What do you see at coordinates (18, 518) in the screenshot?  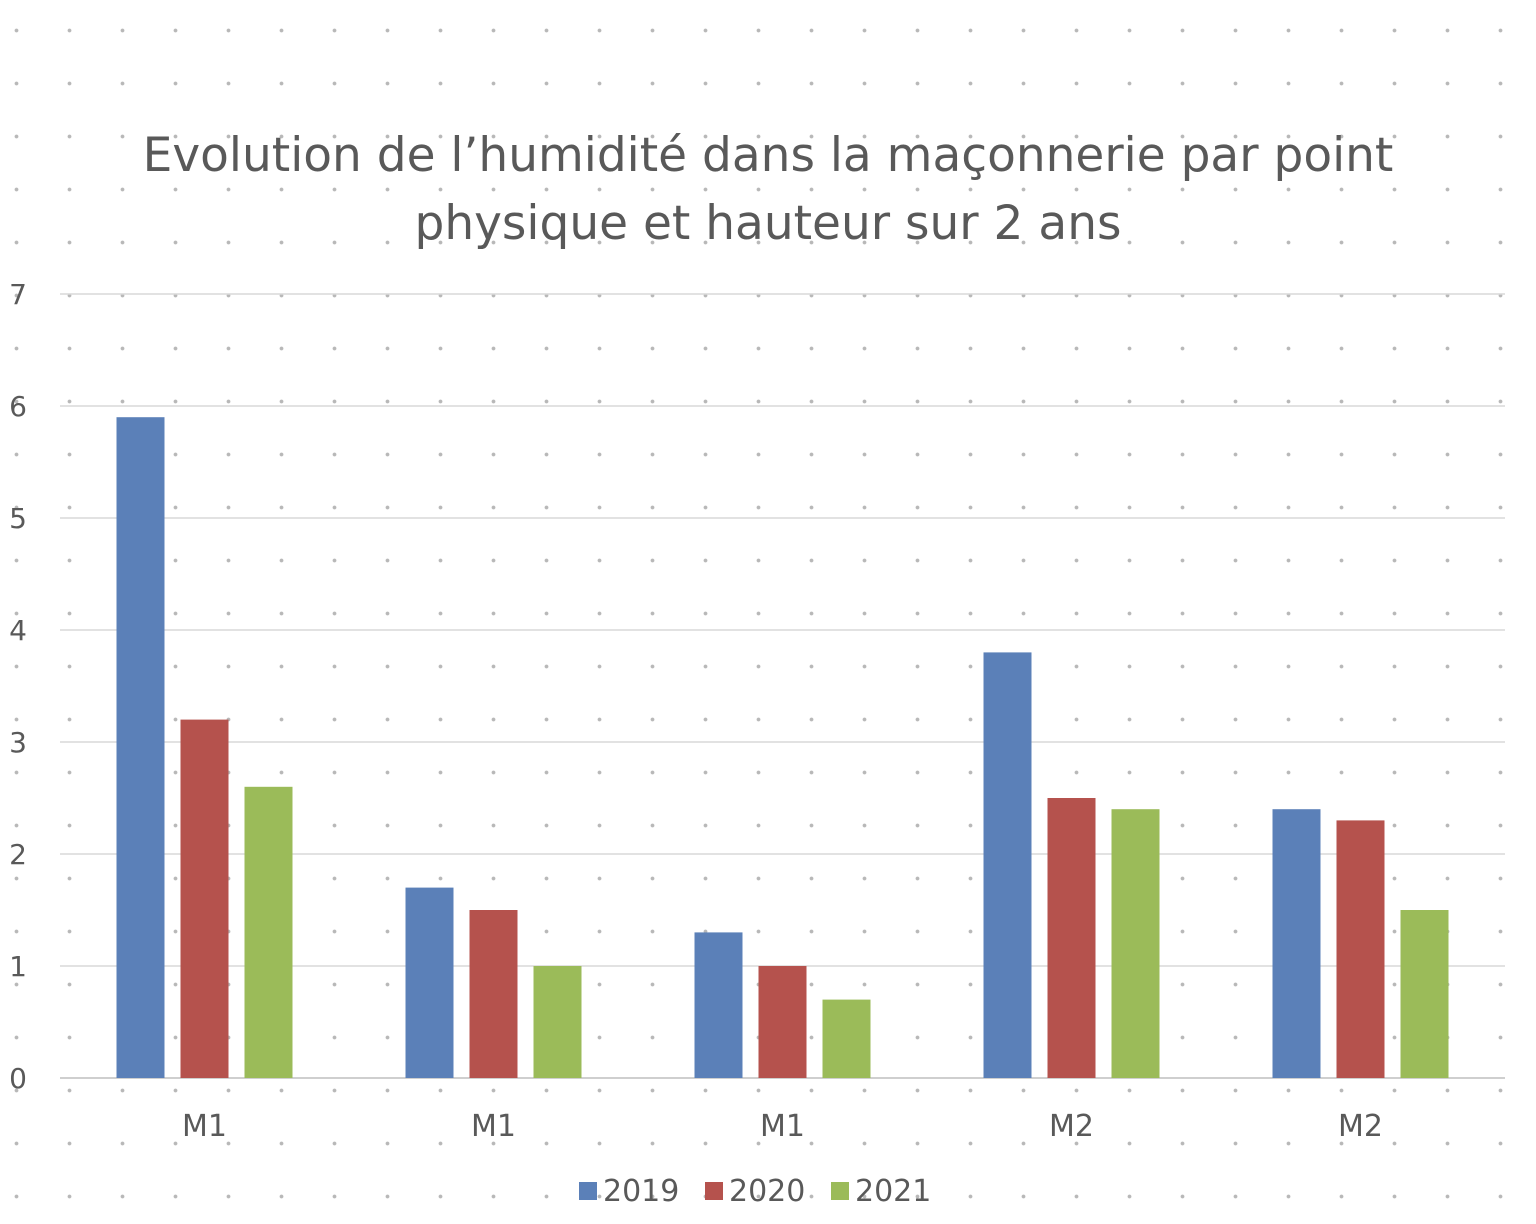 I see `y-tick-label: 5` at bounding box center [18, 518].